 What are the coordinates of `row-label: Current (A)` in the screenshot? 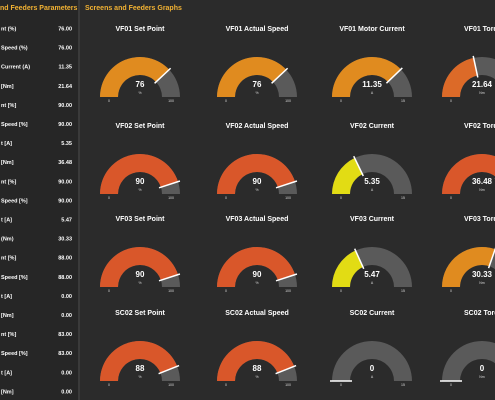 It's located at (15, 68).